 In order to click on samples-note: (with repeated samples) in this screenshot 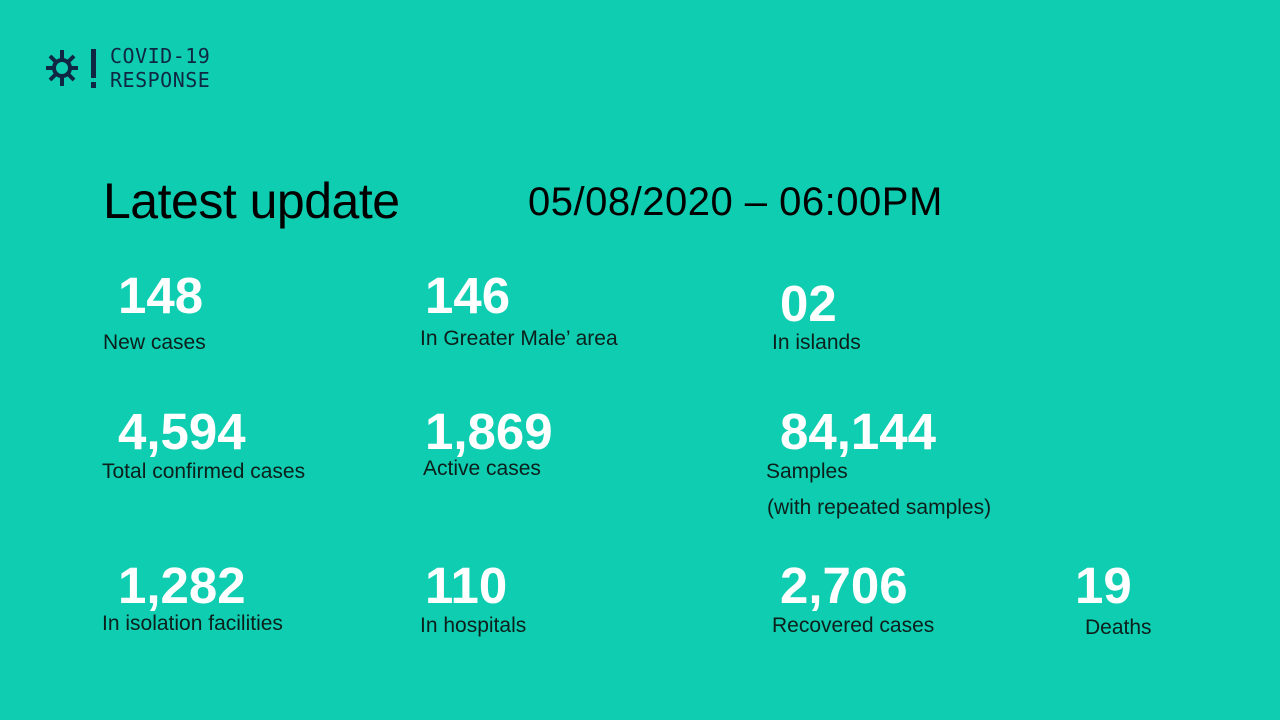, I will do `click(879, 507)`.